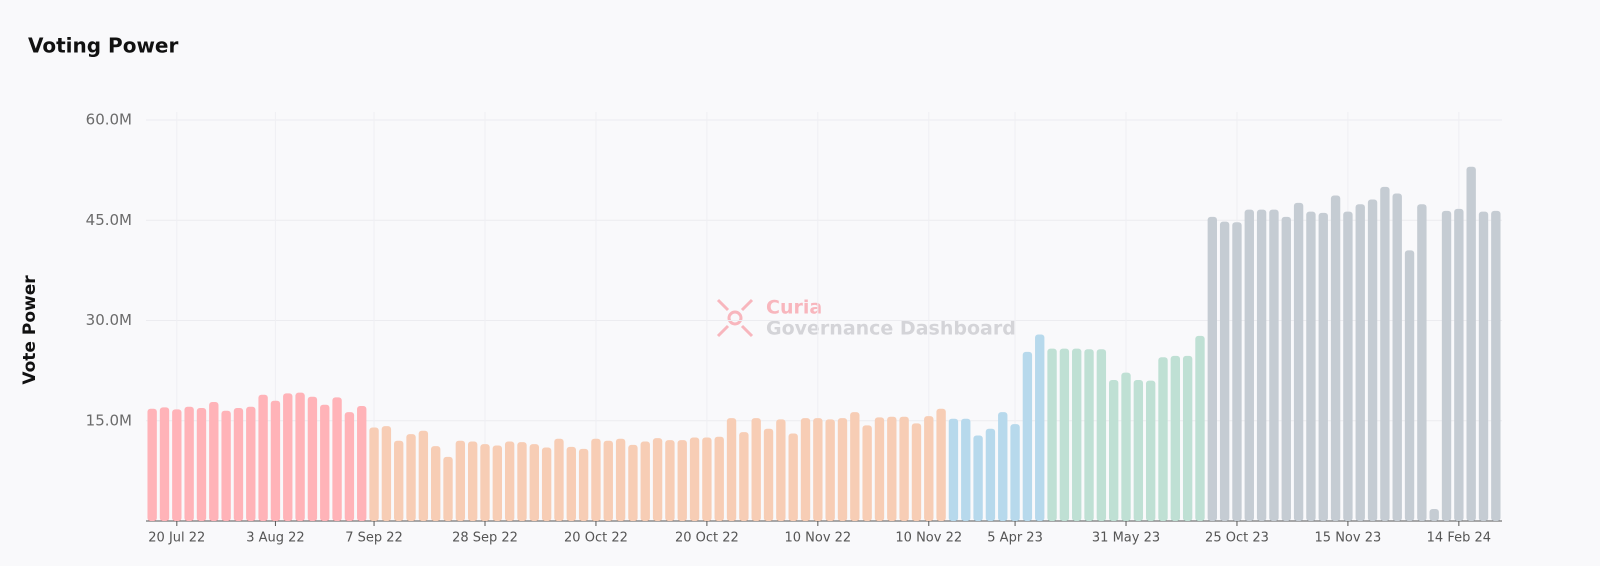 The height and width of the screenshot is (566, 1600). What do you see at coordinates (485, 538) in the screenshot?
I see `x-tick-label: 28 Sep 22` at bounding box center [485, 538].